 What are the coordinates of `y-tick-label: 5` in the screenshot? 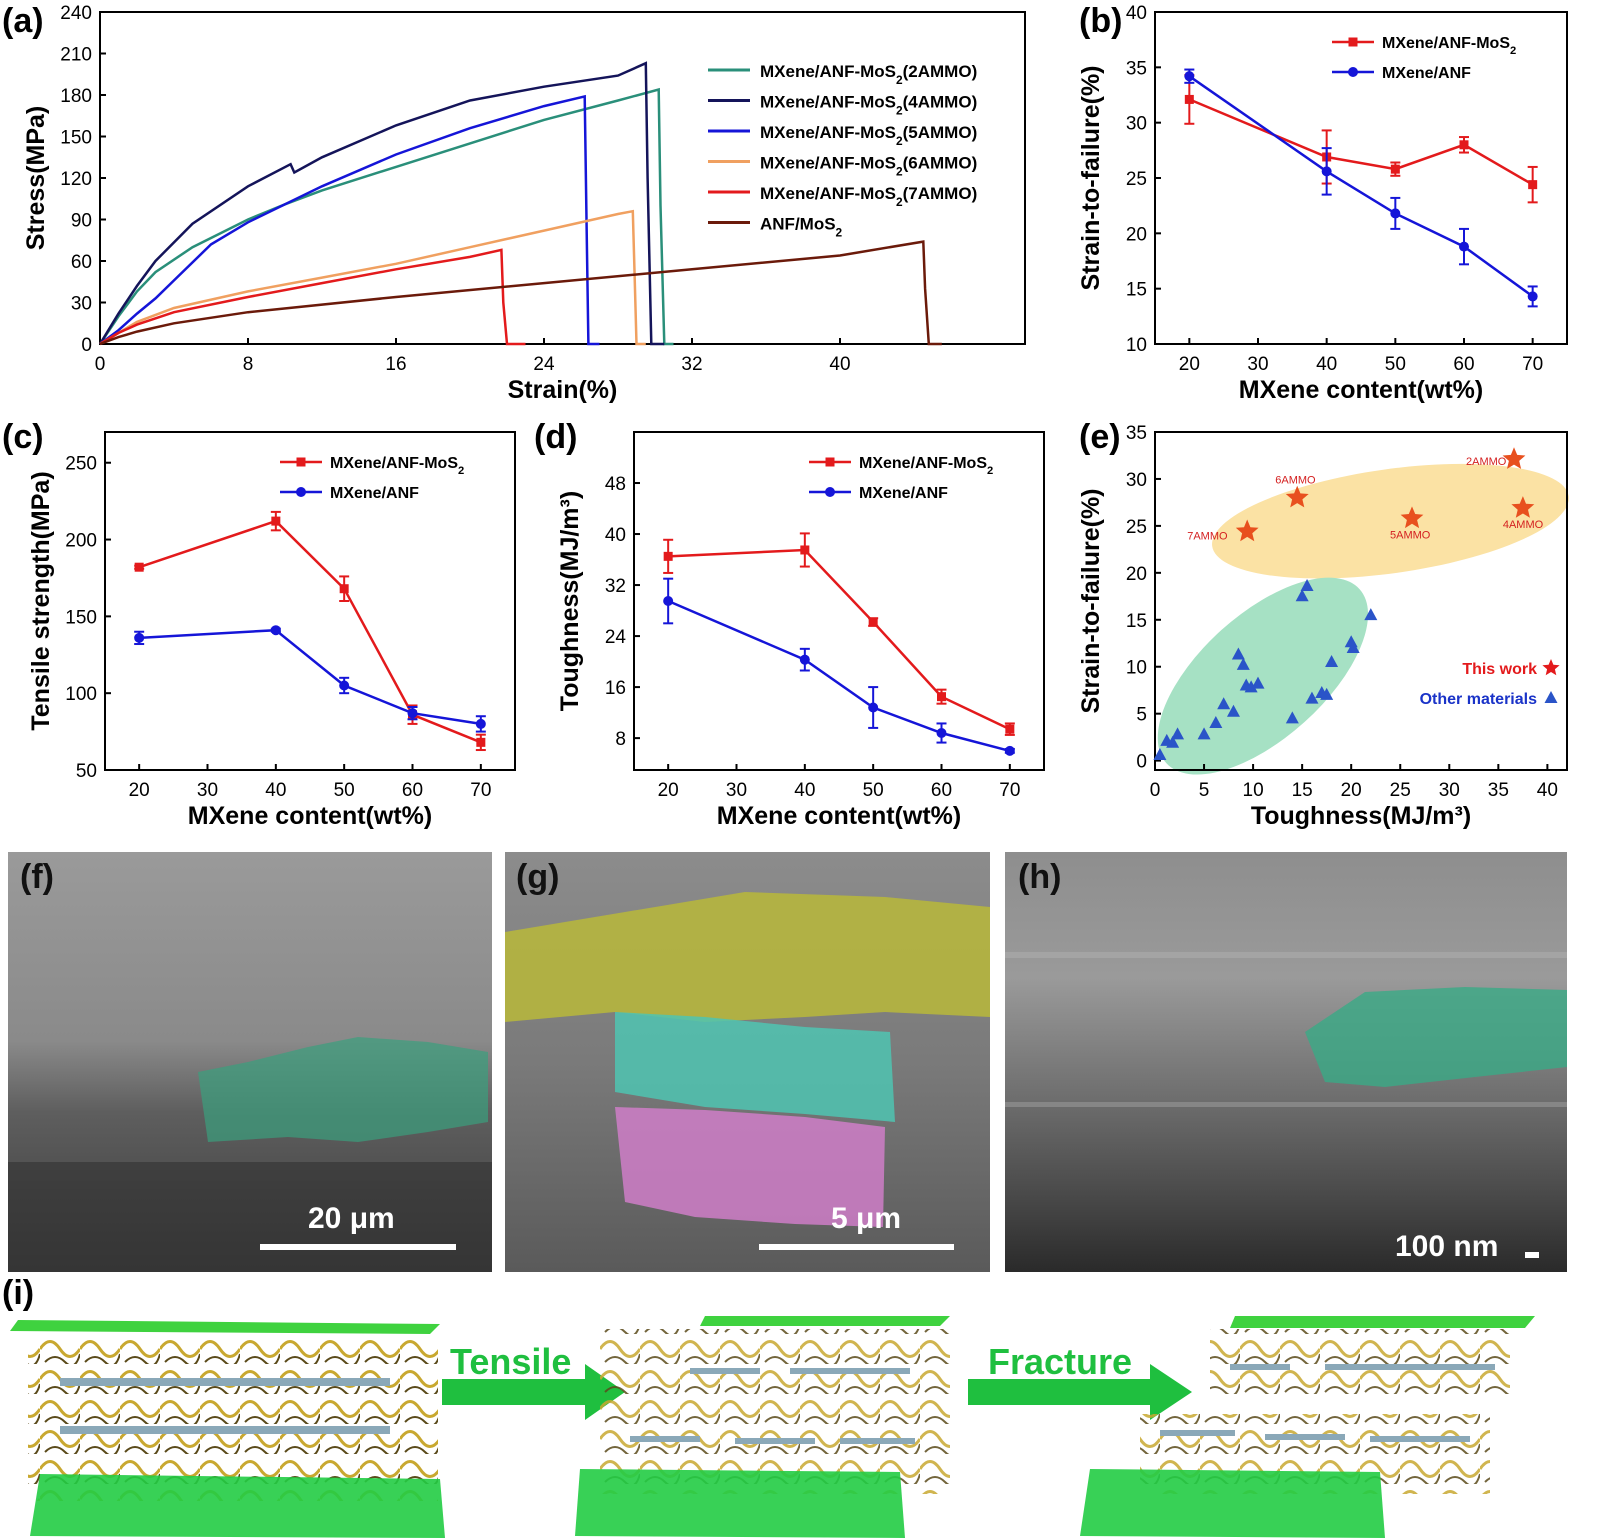 It's located at (1141, 715).